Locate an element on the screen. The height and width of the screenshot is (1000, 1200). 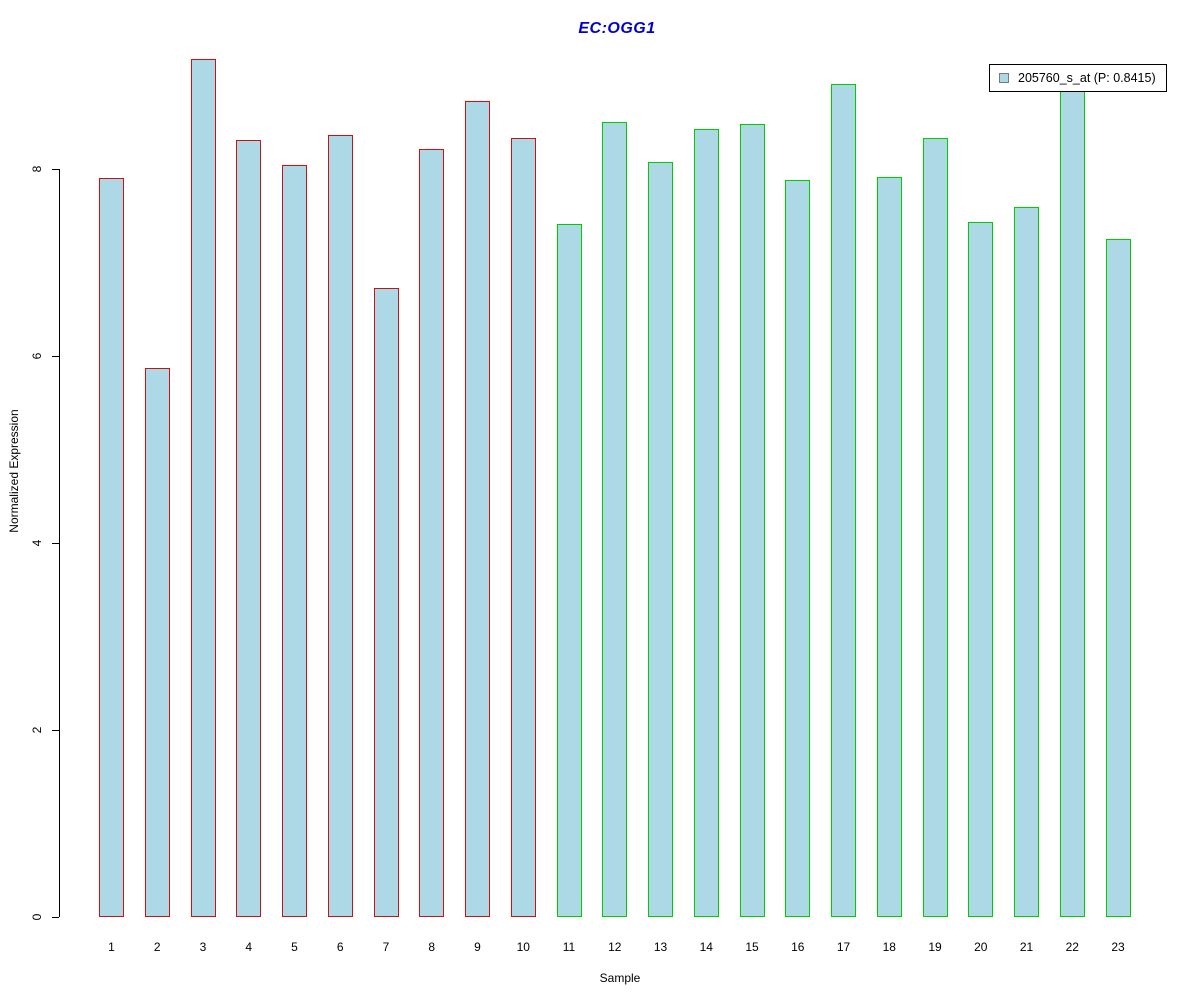
y-axis-line is located at coordinates (60, 542).